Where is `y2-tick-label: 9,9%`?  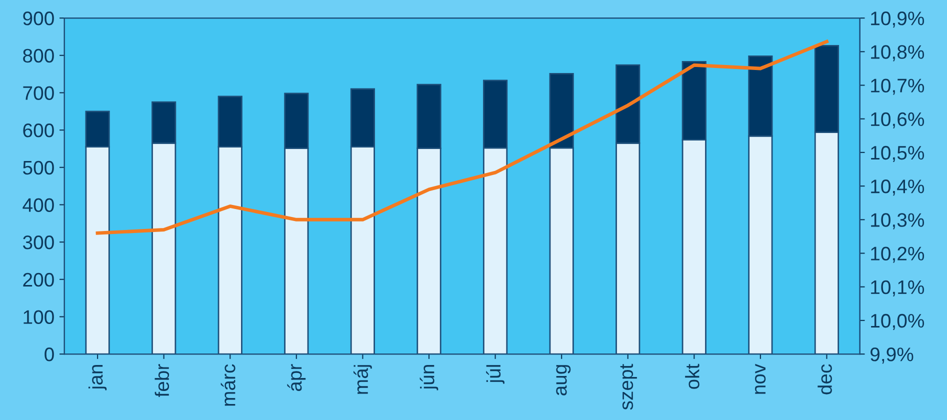 y2-tick-label: 9,9% is located at coordinates (892, 356).